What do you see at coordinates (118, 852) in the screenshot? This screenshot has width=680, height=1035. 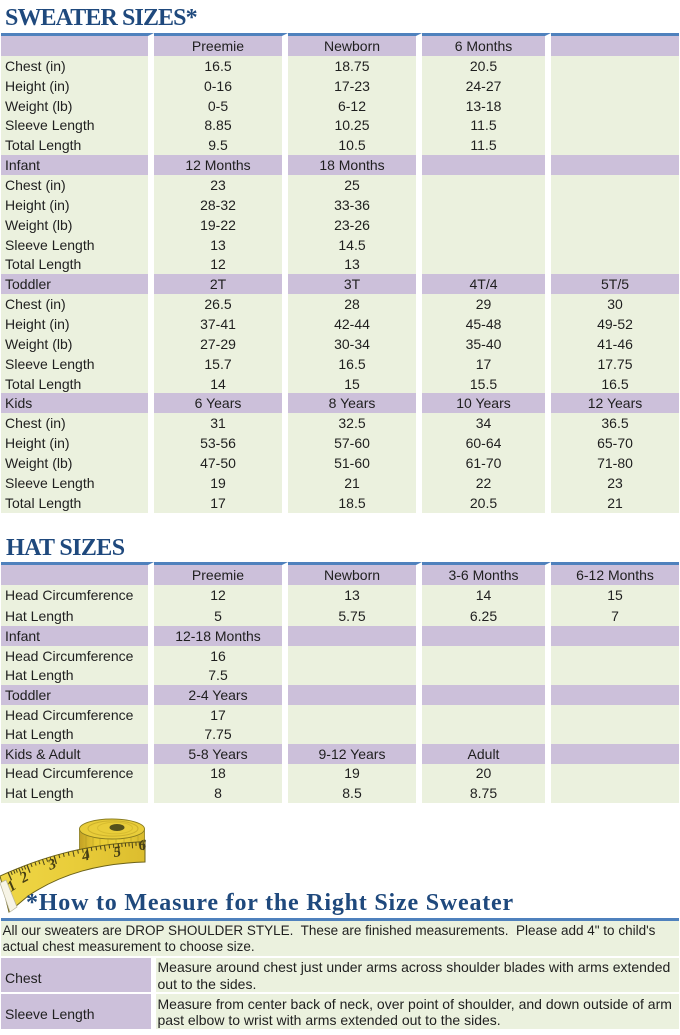 I see `svg-text: 5` at bounding box center [118, 852].